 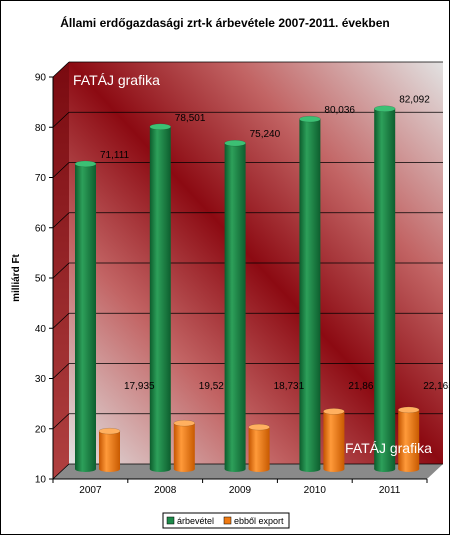 What do you see at coordinates (116, 80) in the screenshot?
I see `watermark-top: FATÁJ grafika` at bounding box center [116, 80].